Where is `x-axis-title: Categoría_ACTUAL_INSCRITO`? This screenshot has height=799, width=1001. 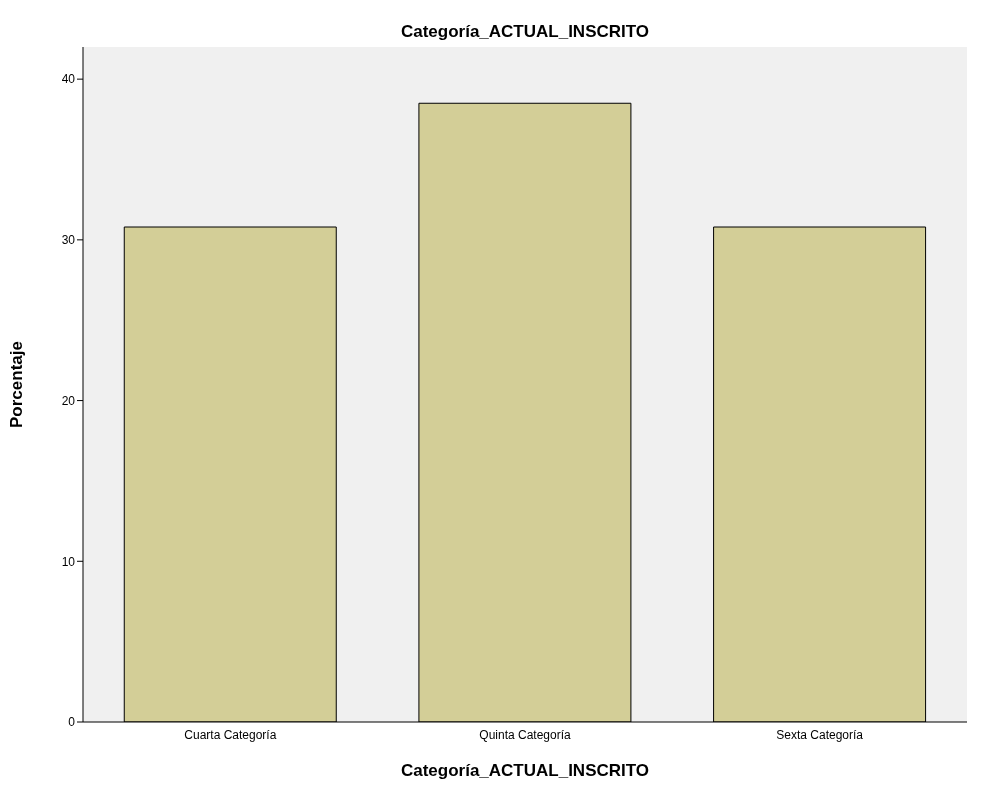
x-axis-title: Categoría_ACTUAL_INSCRITO is located at coordinates (525, 770).